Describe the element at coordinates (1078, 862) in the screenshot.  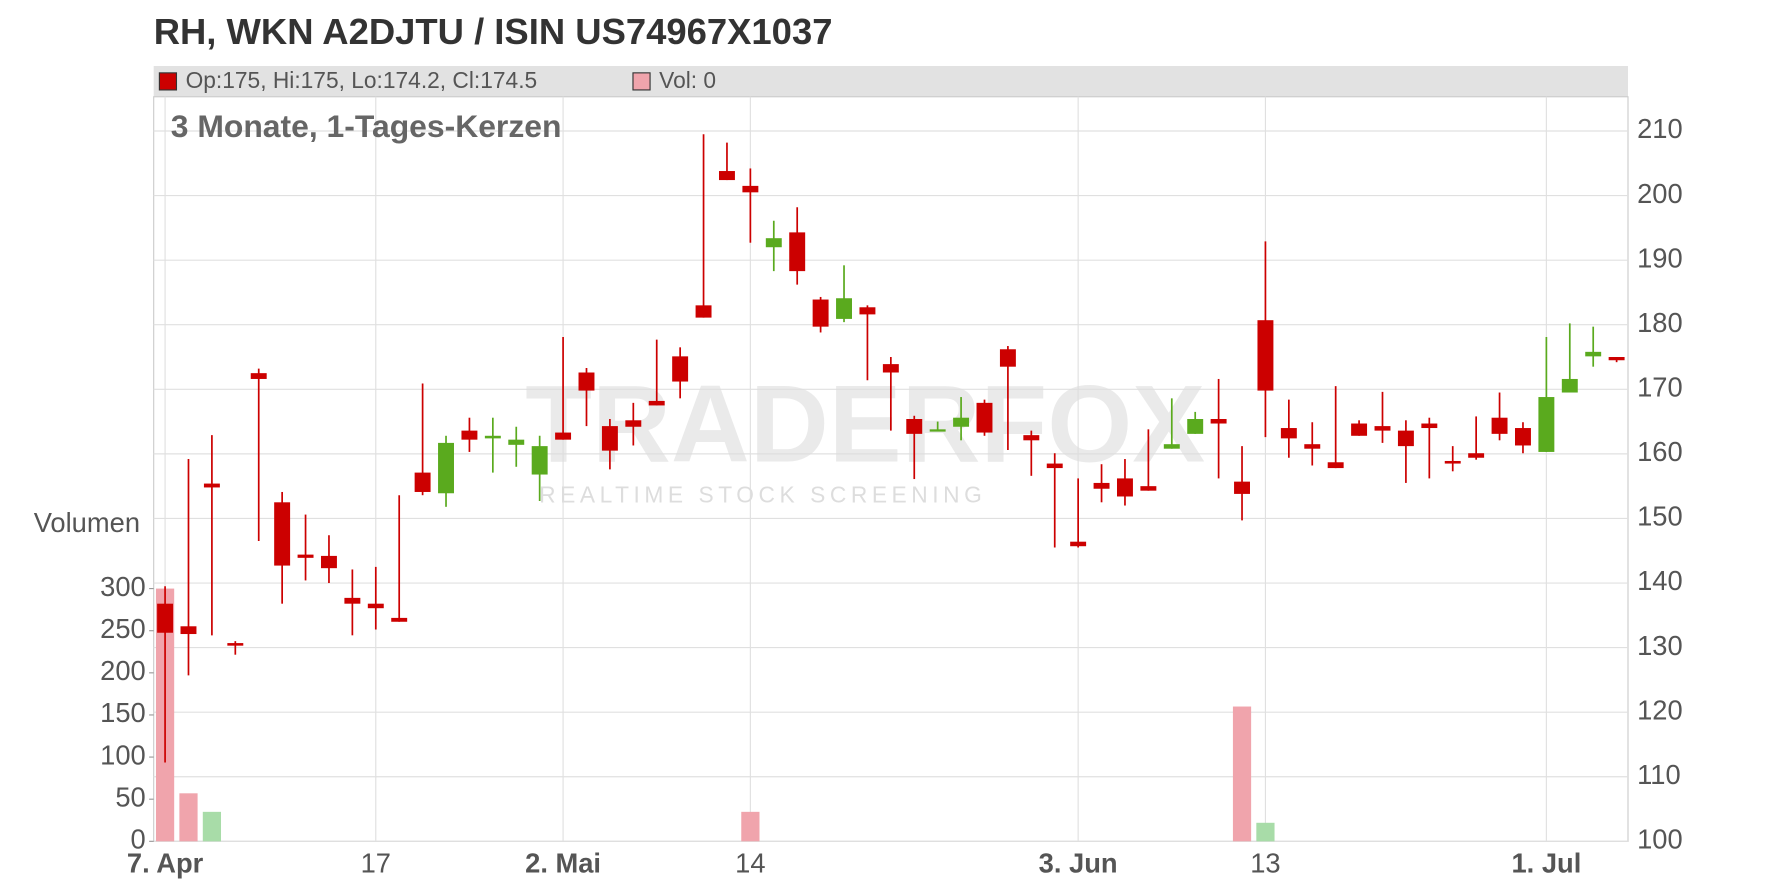
I see `x-tick-label: 3. Jun` at that location.